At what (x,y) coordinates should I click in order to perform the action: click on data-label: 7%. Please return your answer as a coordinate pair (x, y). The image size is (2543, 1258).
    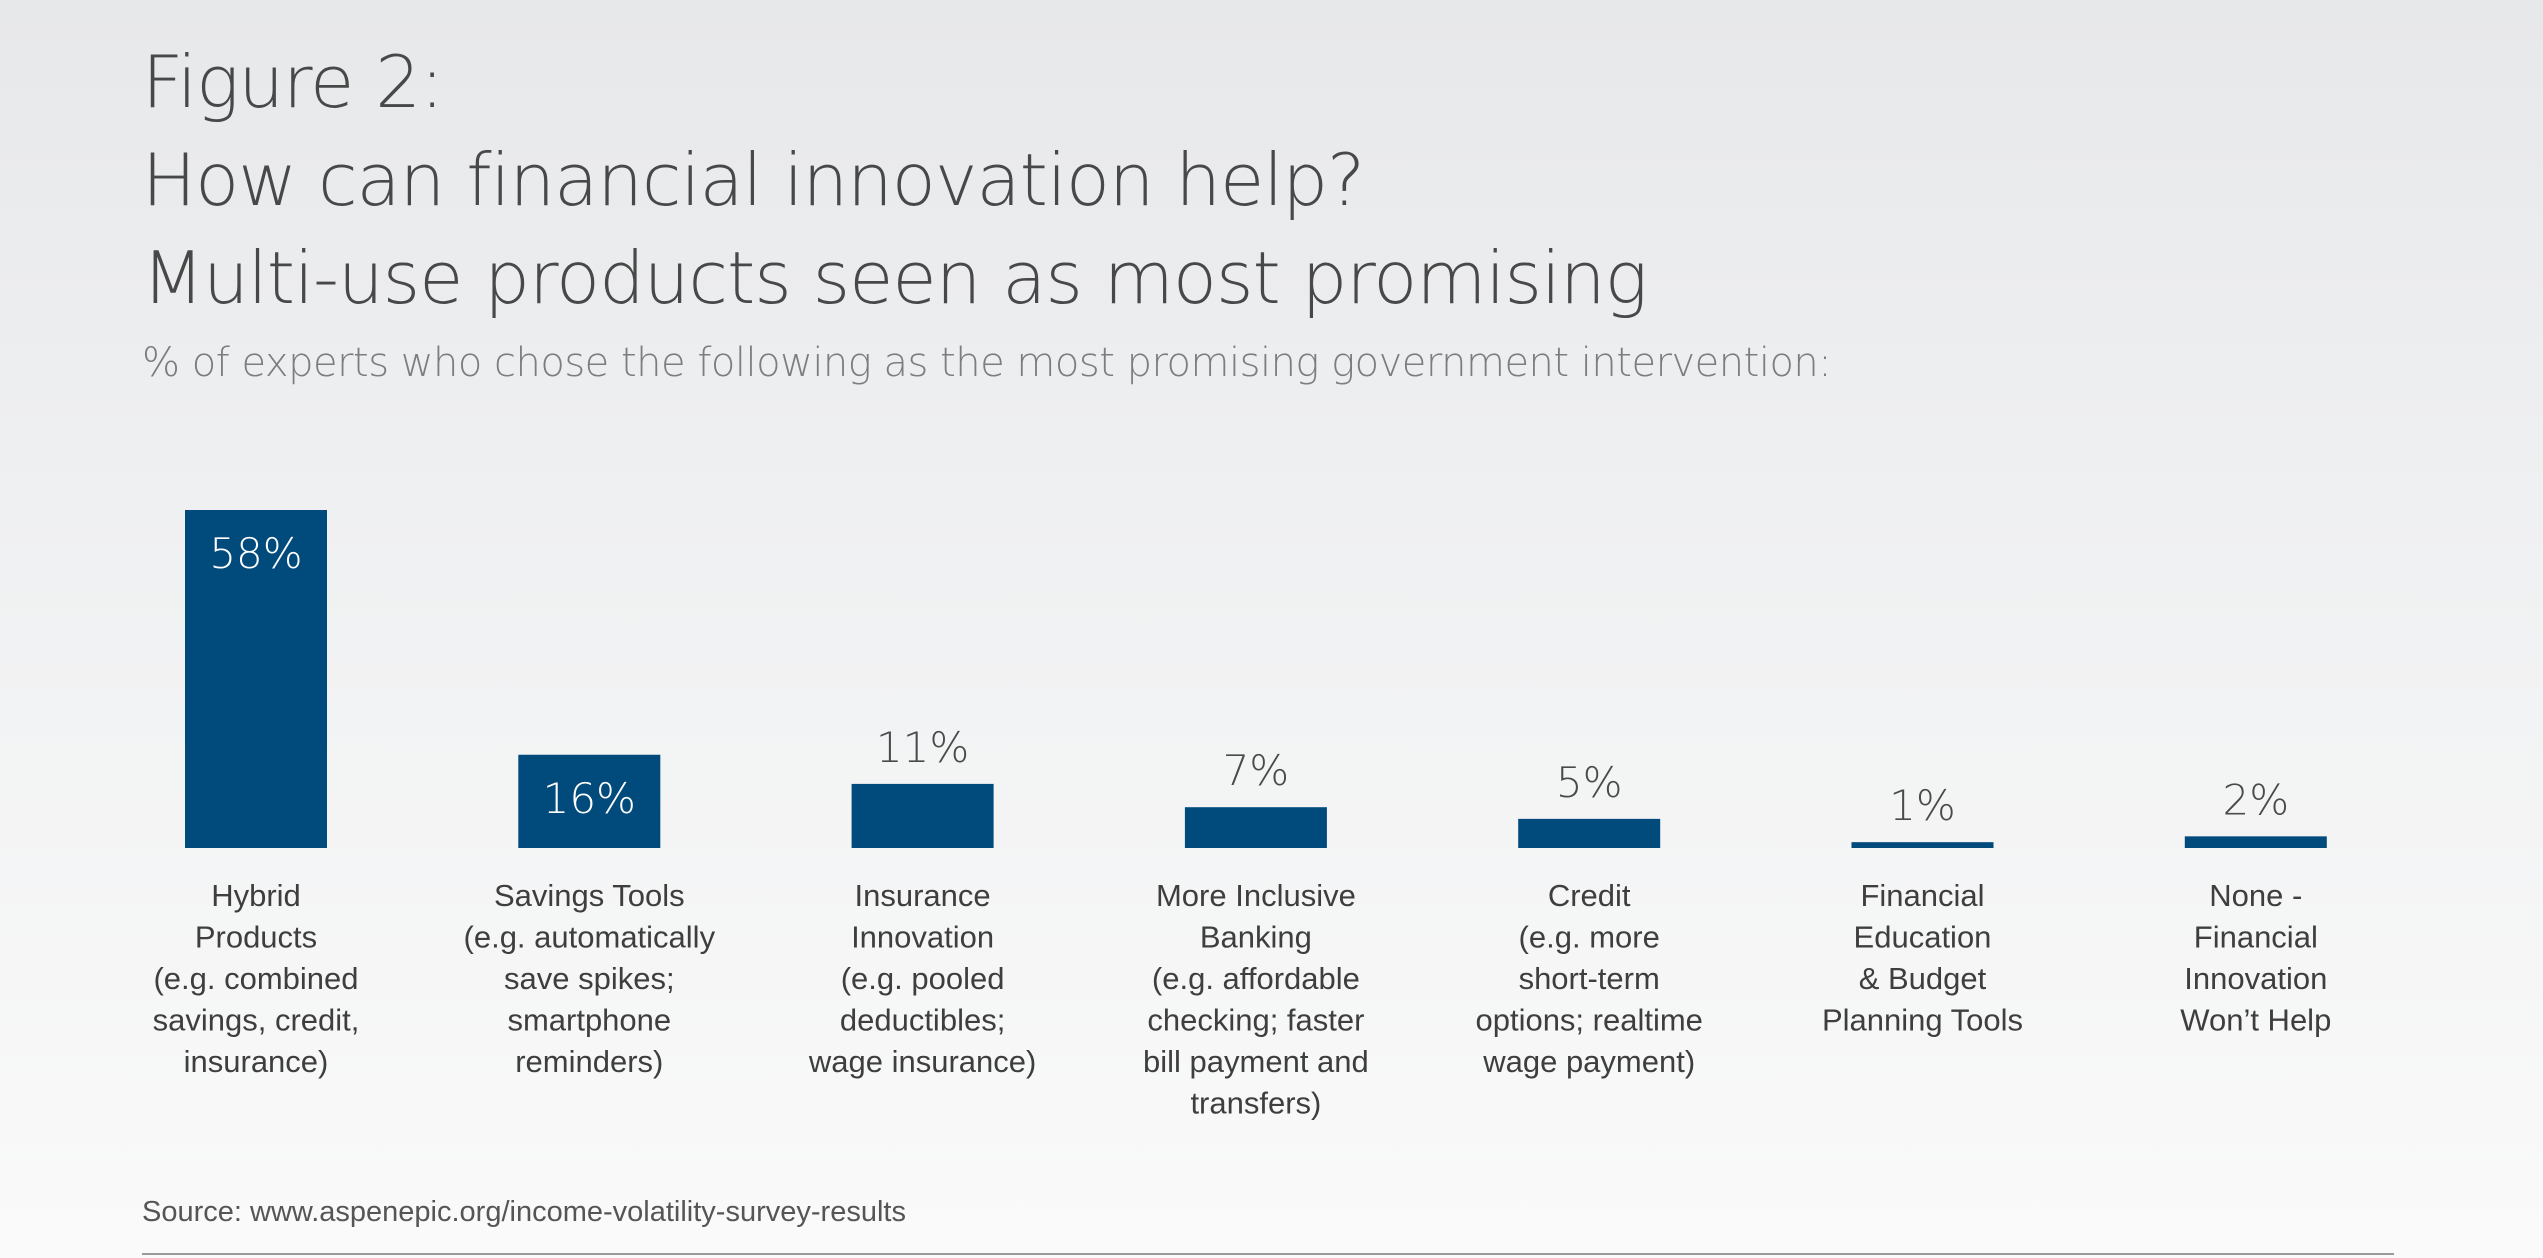
    Looking at the image, I should click on (1256, 770).